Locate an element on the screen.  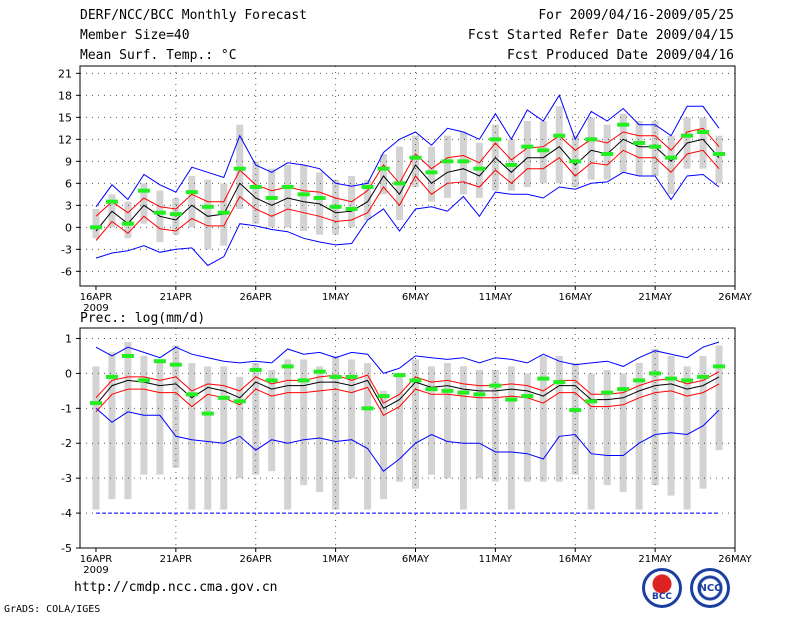
chart-title: DERF/NCC/BCC Monthly Forecast is located at coordinates (193, 15).